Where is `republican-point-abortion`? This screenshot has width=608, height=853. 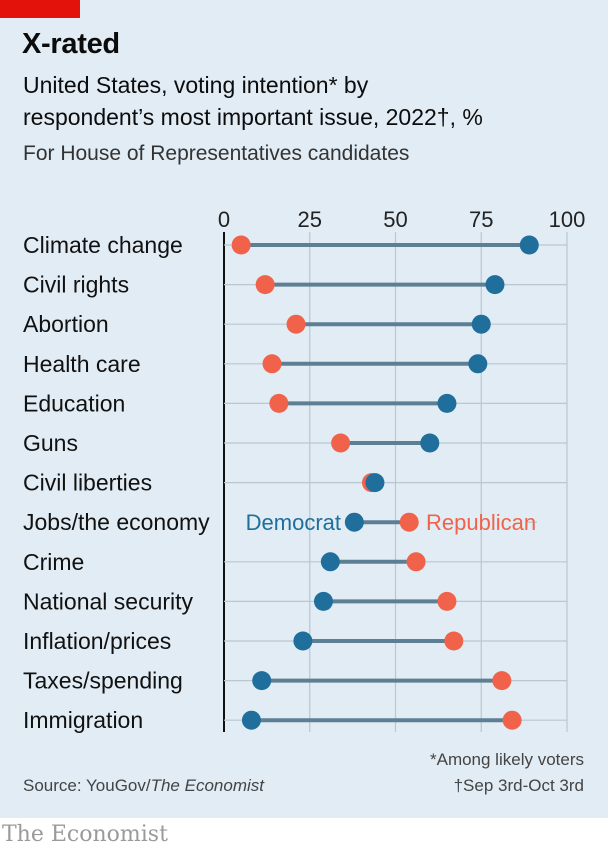 republican-point-abortion is located at coordinates (296, 324).